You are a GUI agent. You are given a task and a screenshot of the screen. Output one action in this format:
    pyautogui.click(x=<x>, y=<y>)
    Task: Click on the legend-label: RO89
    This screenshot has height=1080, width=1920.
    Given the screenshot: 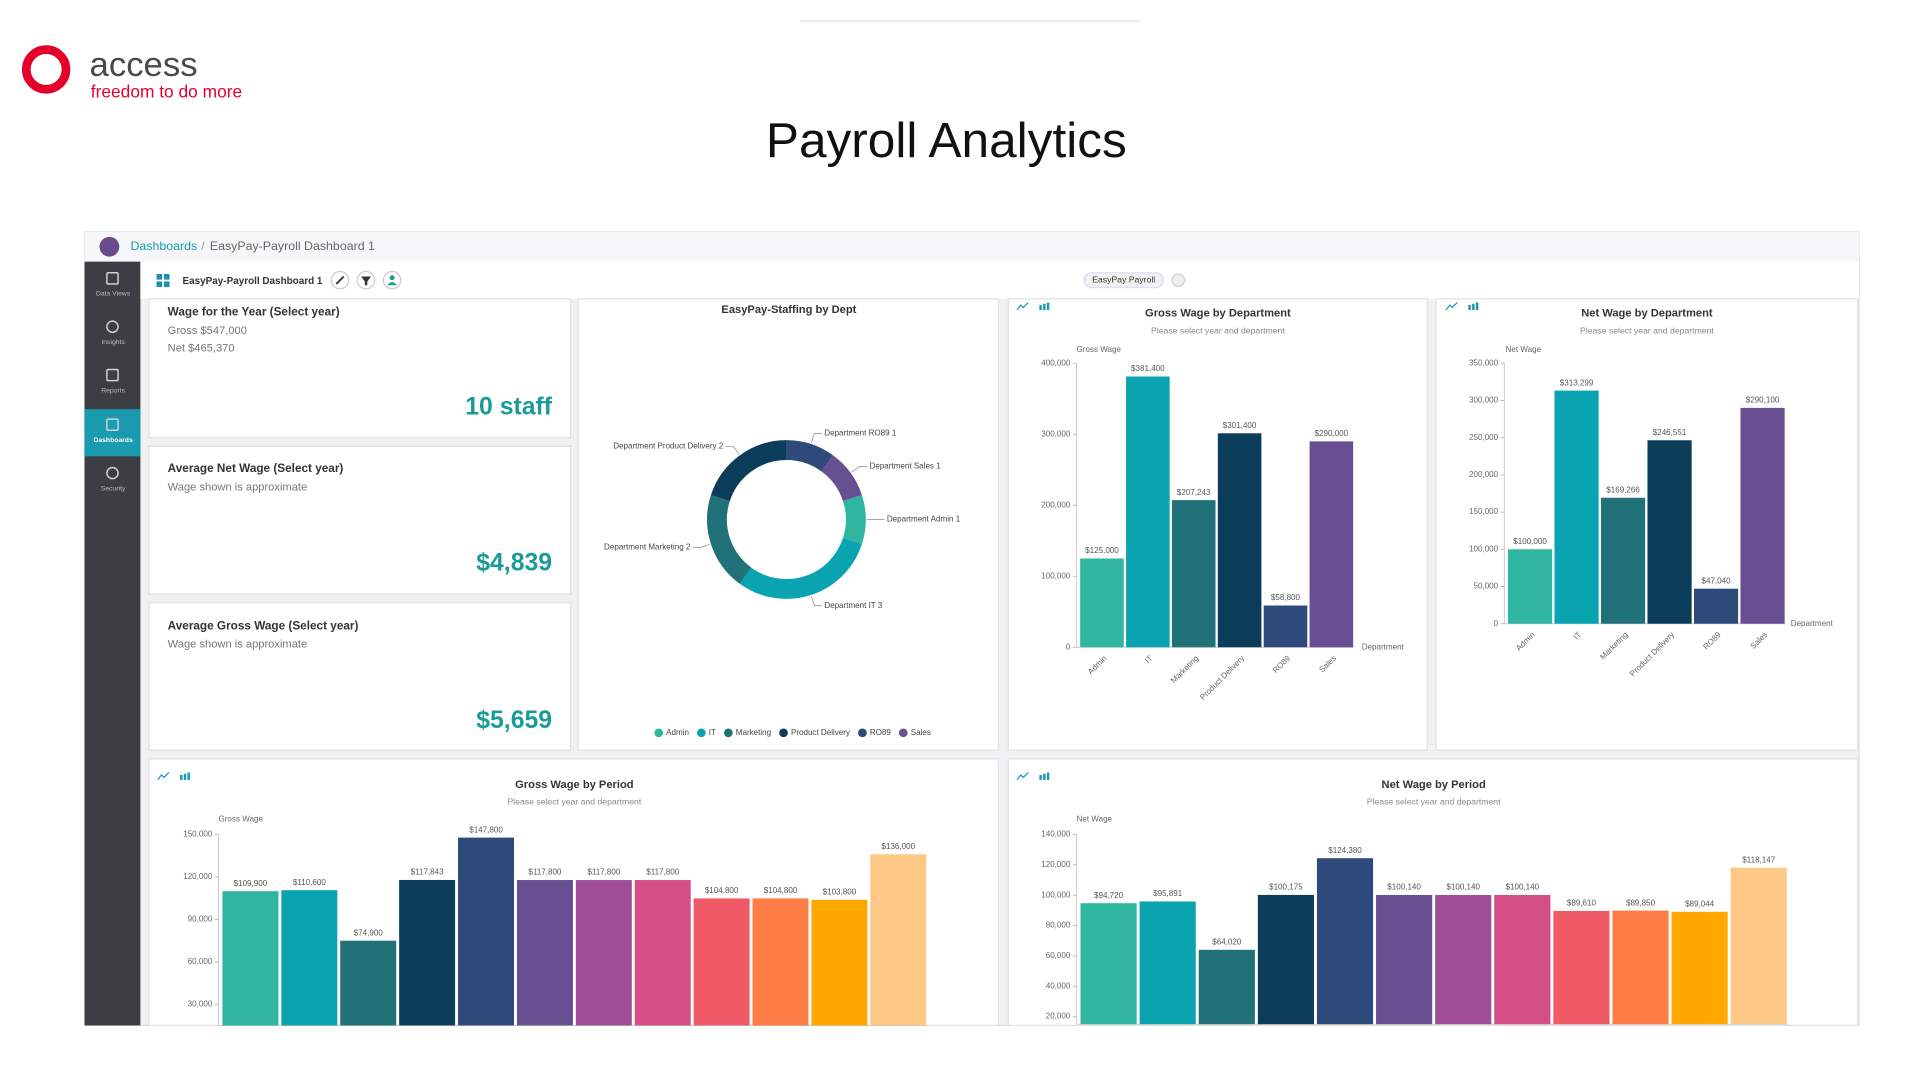 What is the action you would take?
    pyautogui.click(x=881, y=732)
    